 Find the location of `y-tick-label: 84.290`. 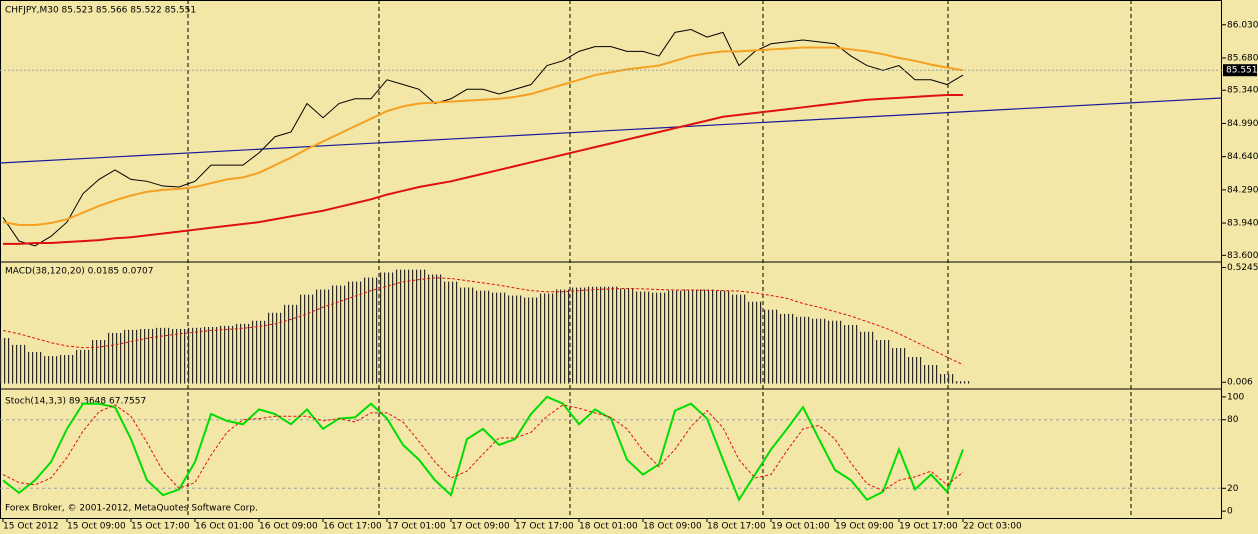

y-tick-label: 84.290 is located at coordinates (1242, 190).